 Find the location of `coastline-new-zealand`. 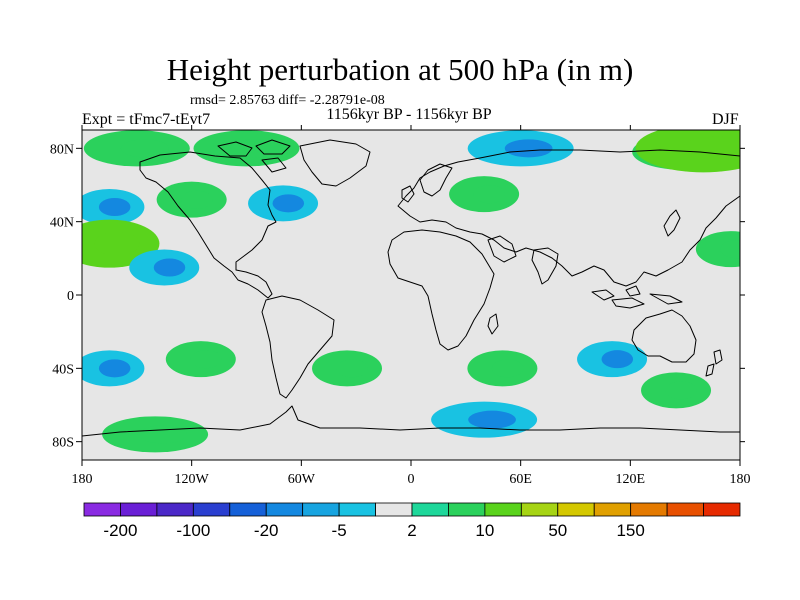

coastline-new-zealand is located at coordinates (714, 363).